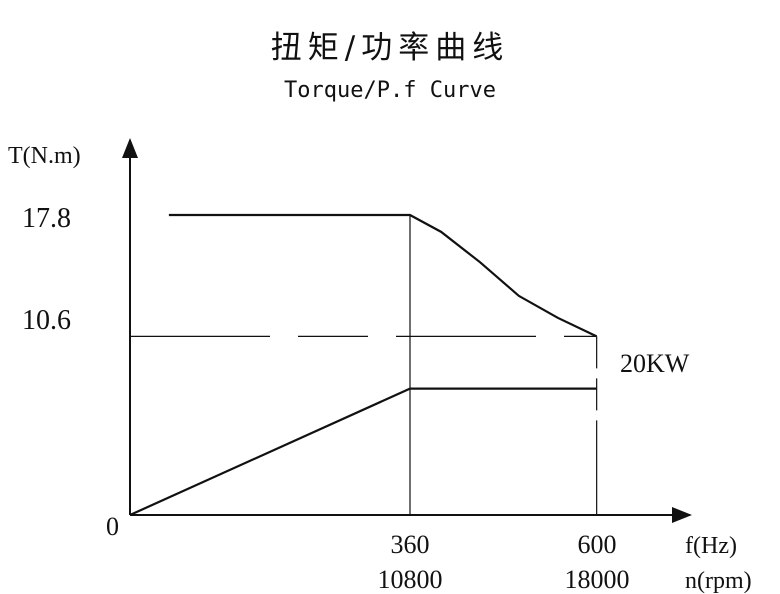 The image size is (780, 594). Describe the element at coordinates (390, 48) in the screenshot. I see `chart-title: 扭矩/功率曲线` at that location.